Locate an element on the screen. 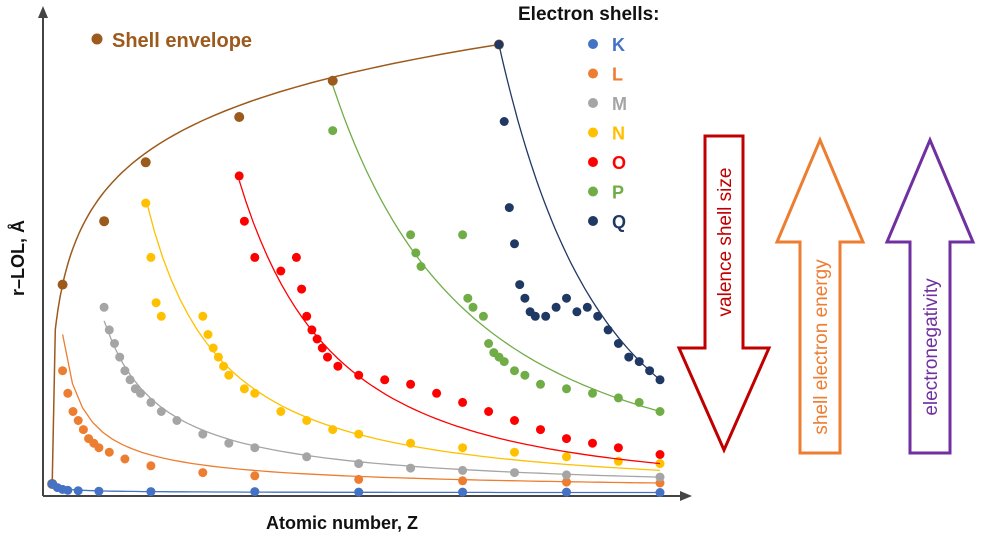 The width and height of the screenshot is (992, 545). arrow-label-2: shell electron energy is located at coordinates (821, 347).